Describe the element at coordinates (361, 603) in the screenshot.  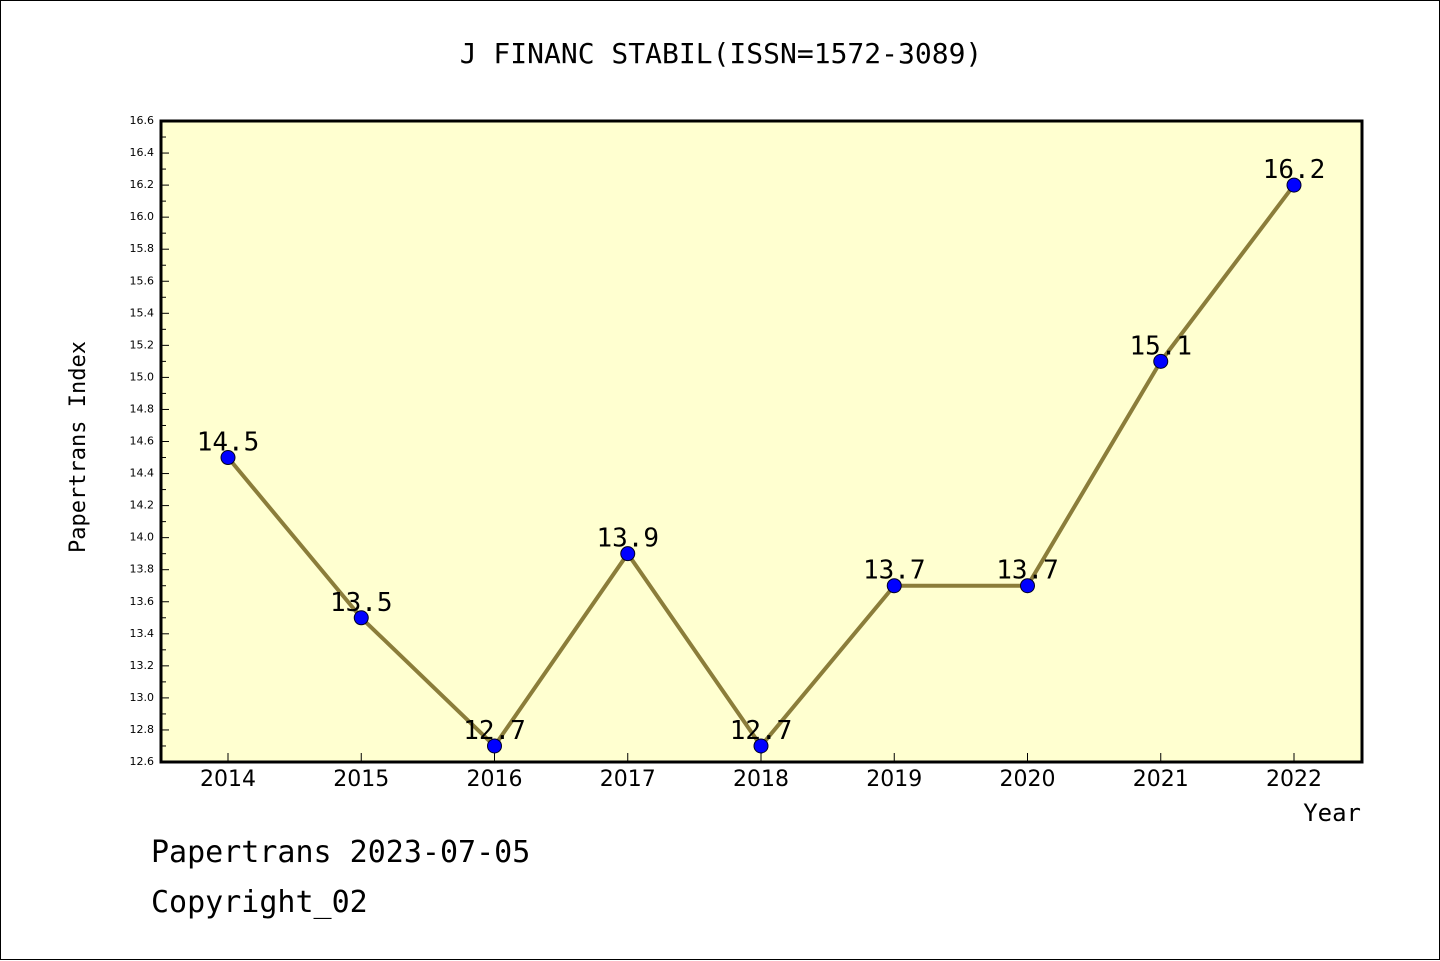
I see `data-label: 13.5` at that location.